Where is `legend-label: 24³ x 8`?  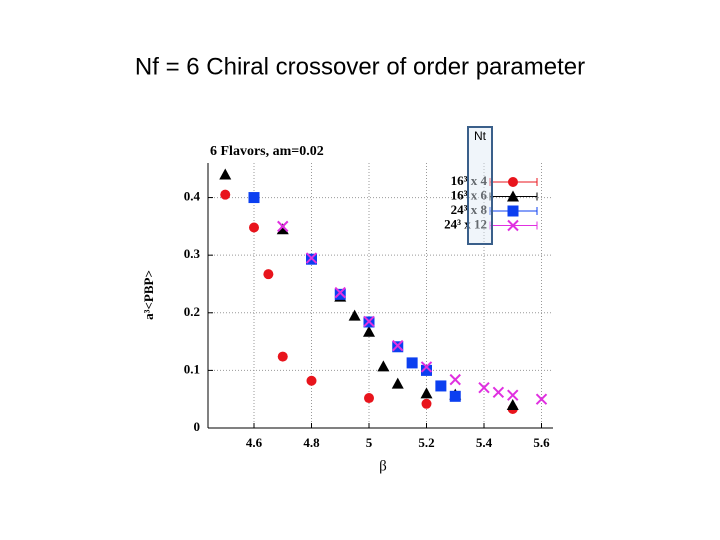 legend-label: 24³ x 8 is located at coordinates (469, 209).